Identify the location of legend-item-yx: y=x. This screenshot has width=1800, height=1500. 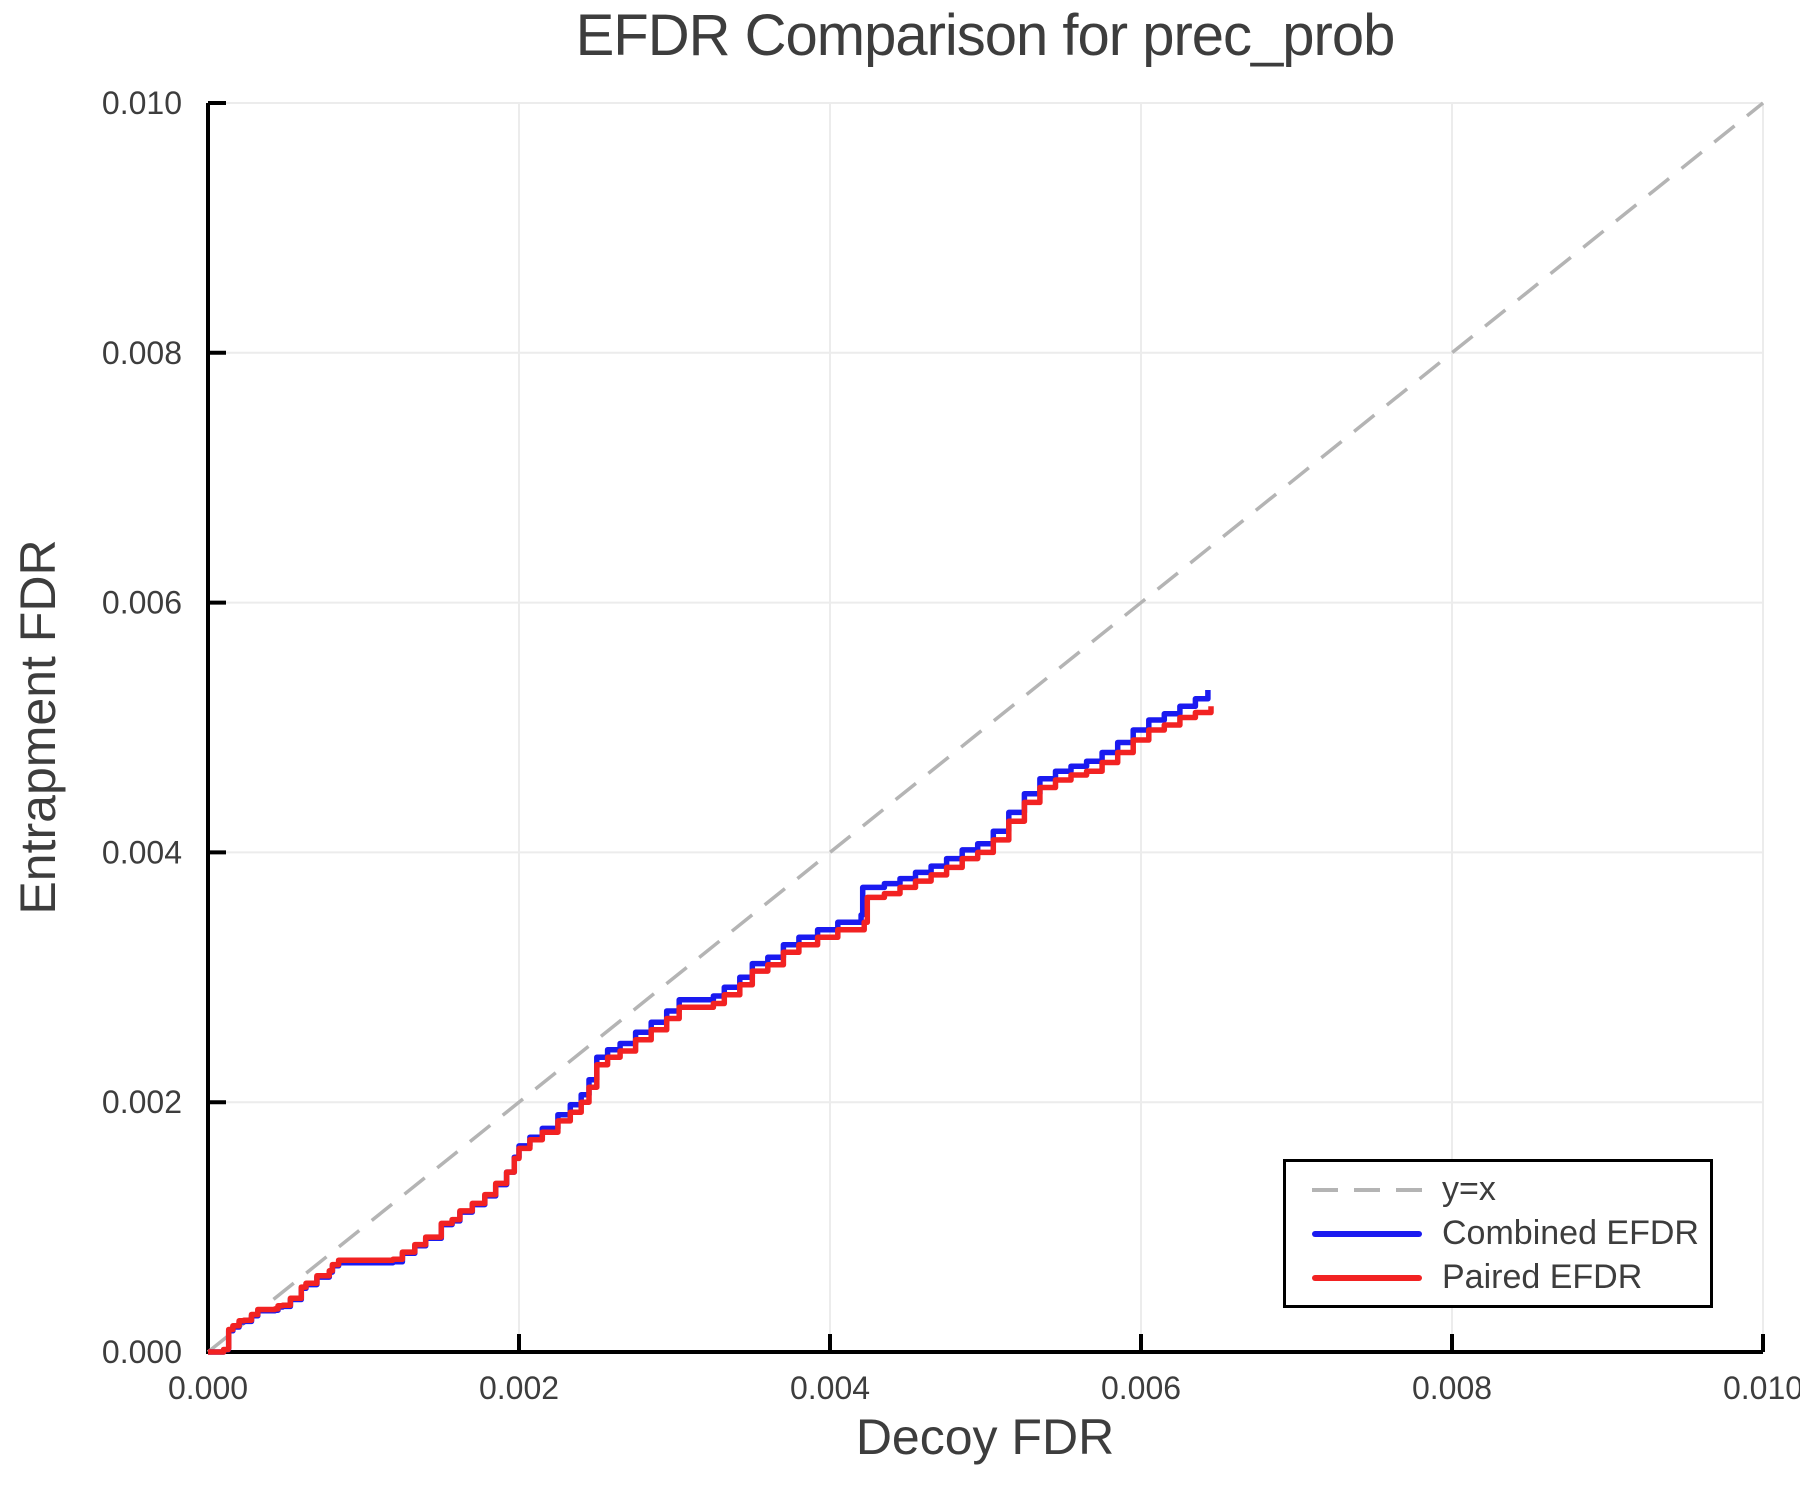
(1511, 1189).